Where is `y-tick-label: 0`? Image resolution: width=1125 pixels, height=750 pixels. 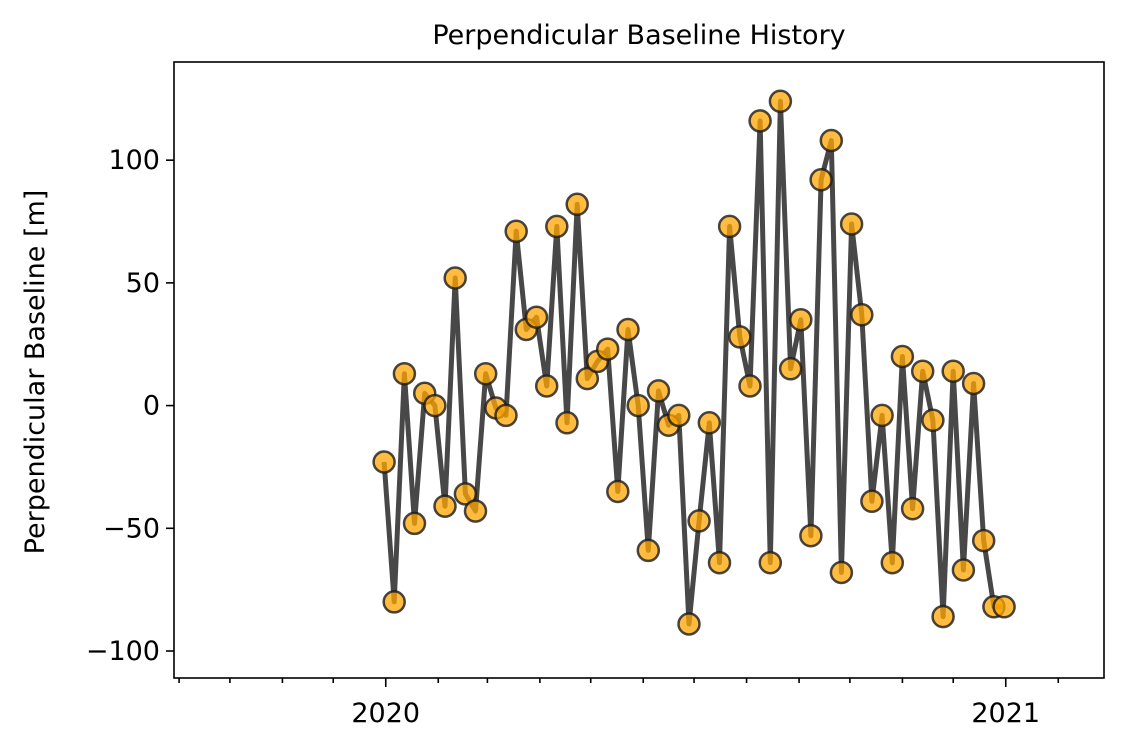
y-tick-label: 0 is located at coordinates (151, 406).